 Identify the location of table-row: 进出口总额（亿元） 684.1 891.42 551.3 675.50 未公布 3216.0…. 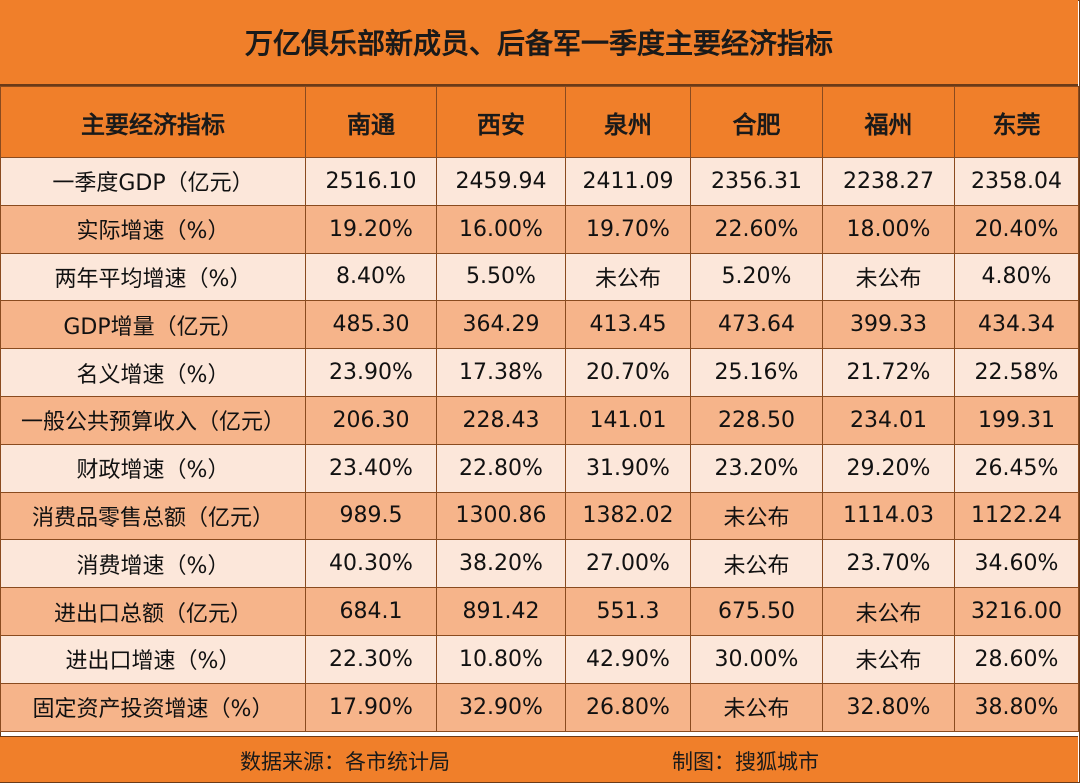
(539, 611).